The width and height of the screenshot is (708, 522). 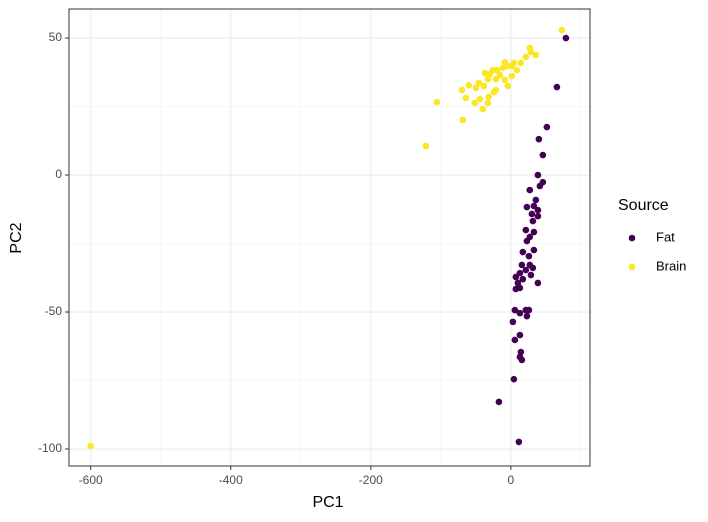 I want to click on x-axis-title: PC1, so click(x=327, y=502).